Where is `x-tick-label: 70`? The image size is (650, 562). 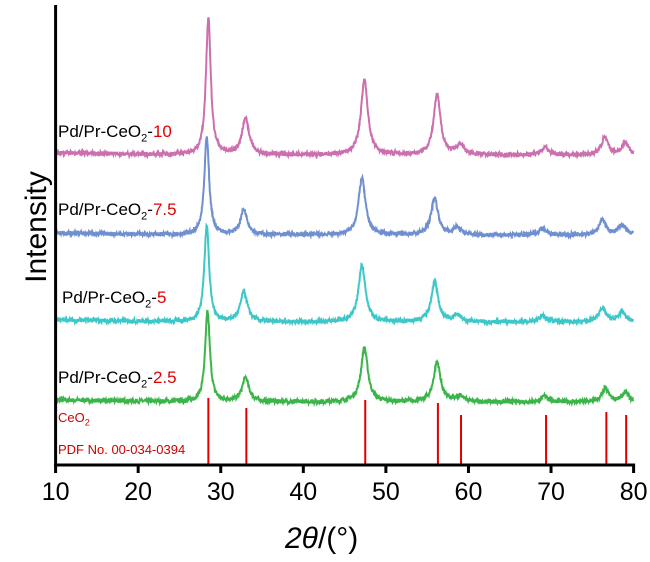
x-tick-label: 70 is located at coordinates (551, 492).